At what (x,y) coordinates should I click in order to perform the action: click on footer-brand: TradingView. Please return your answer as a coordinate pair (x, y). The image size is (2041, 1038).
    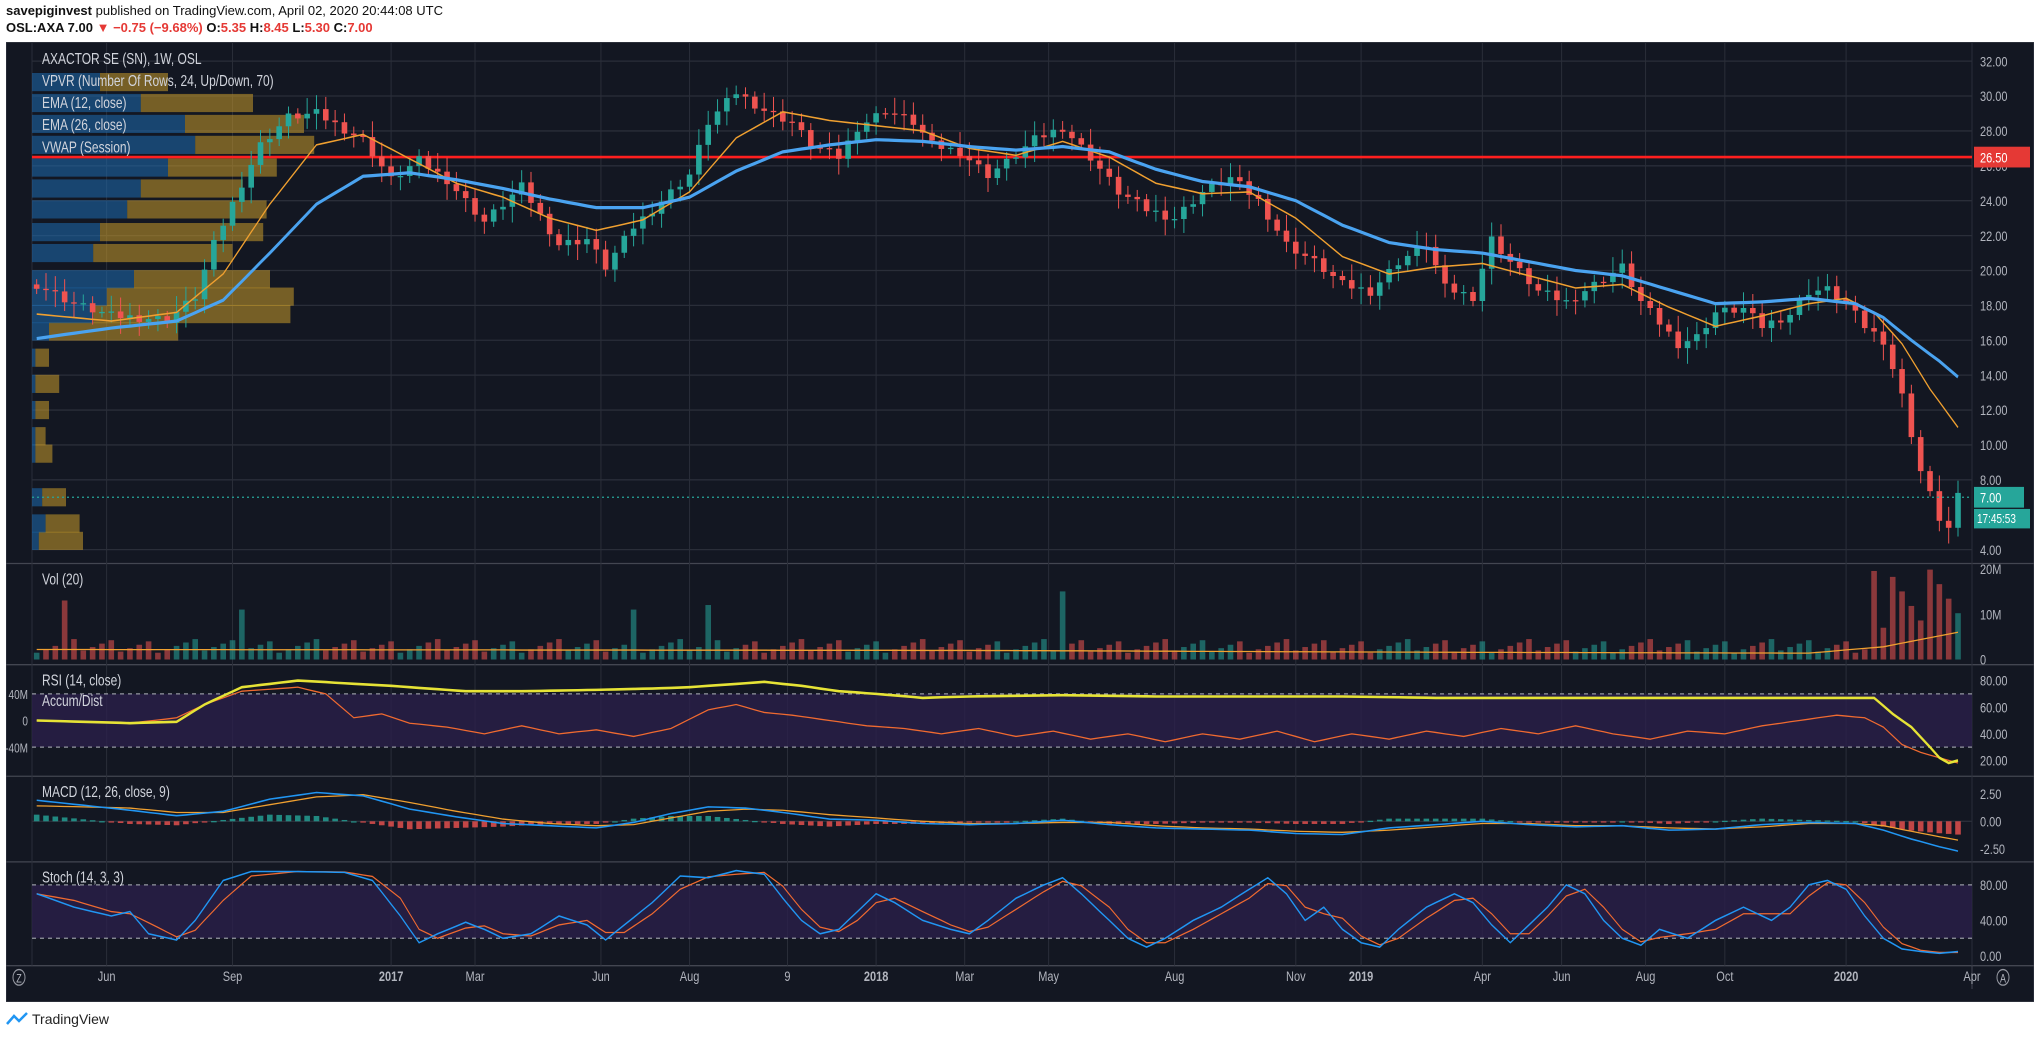
    Looking at the image, I should click on (71, 1019).